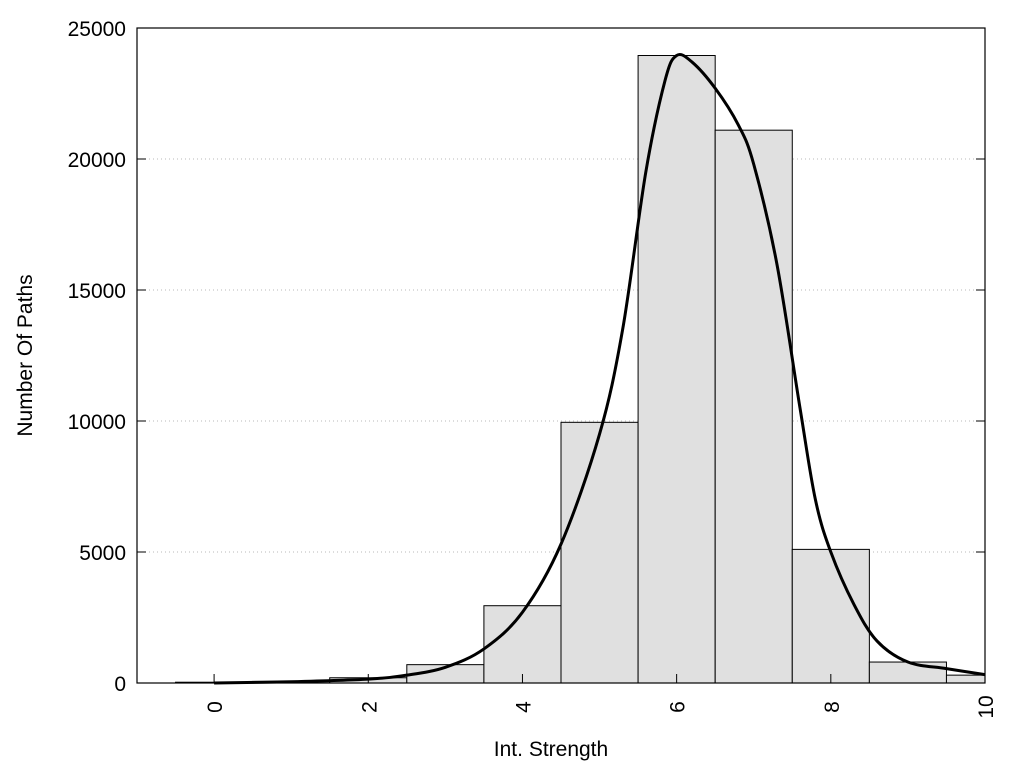 Image resolution: width=1024 pixels, height=768 pixels. Describe the element at coordinates (369, 707) in the screenshot. I see `x-tick-label: 2` at that location.